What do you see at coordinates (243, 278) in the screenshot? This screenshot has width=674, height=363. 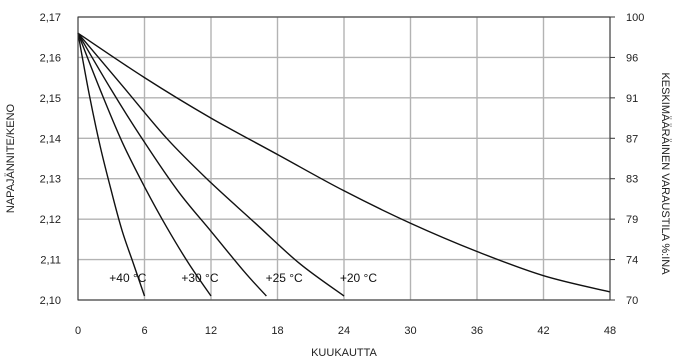 I see `series-labels: +40 °C +30 °C +25 °C +20 °C` at bounding box center [243, 278].